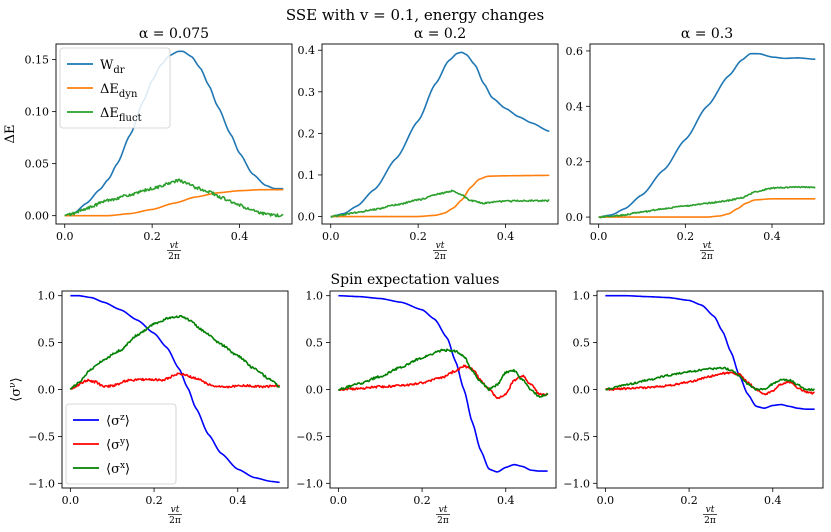  What do you see at coordinates (118, 445) in the screenshot?
I see `legend-label: ⟨σy⟩` at bounding box center [118, 445].